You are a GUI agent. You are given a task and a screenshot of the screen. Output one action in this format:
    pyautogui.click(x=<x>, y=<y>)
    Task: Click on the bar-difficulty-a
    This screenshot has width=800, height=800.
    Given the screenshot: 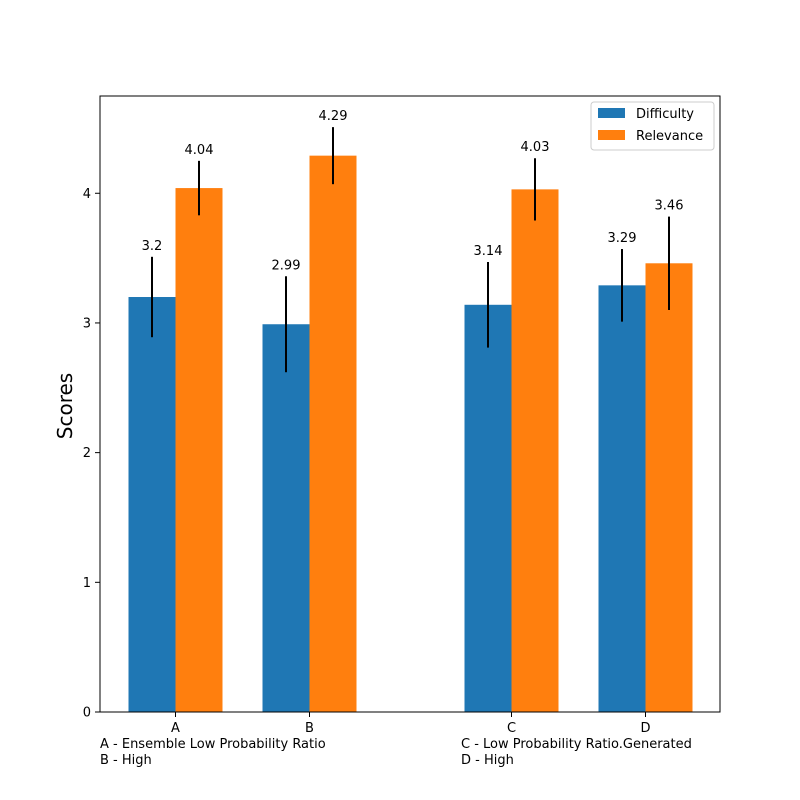 What is the action you would take?
    pyautogui.click(x=152, y=504)
    